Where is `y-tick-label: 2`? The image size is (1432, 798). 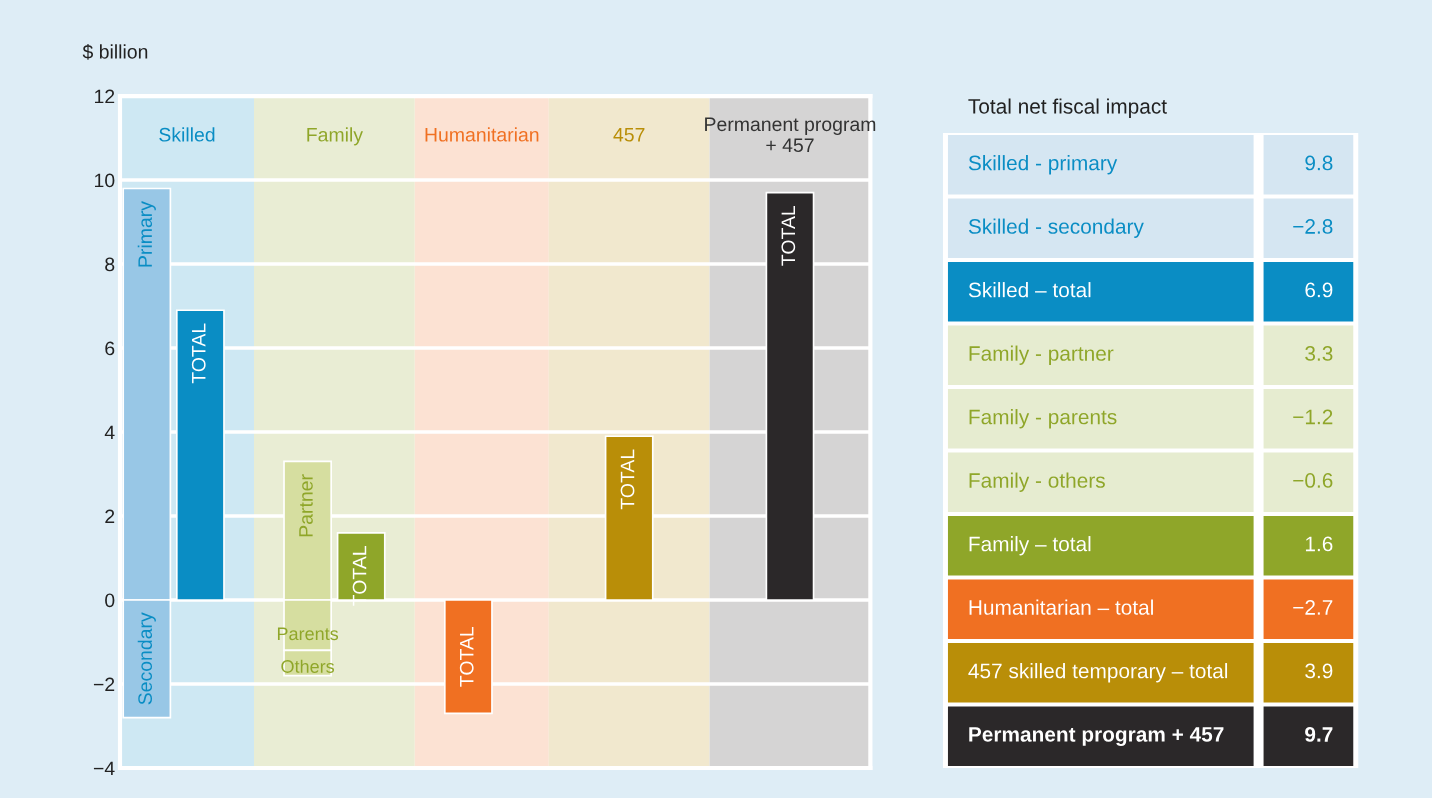
y-tick-label: 2 is located at coordinates (110, 516).